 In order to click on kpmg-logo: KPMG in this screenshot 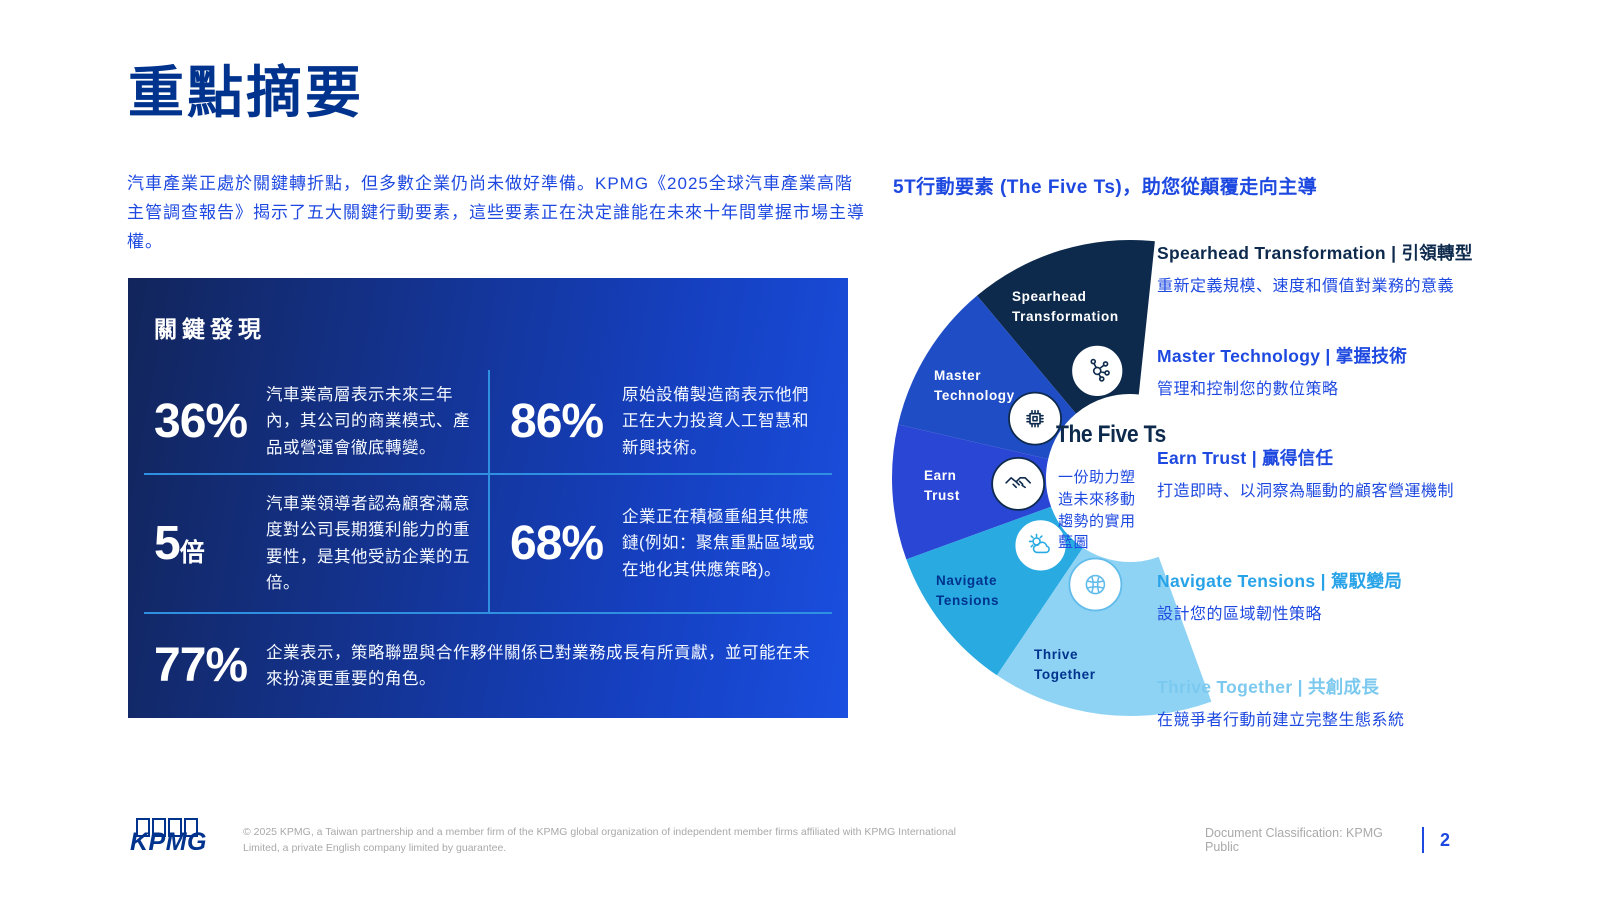, I will do `click(168, 837)`.